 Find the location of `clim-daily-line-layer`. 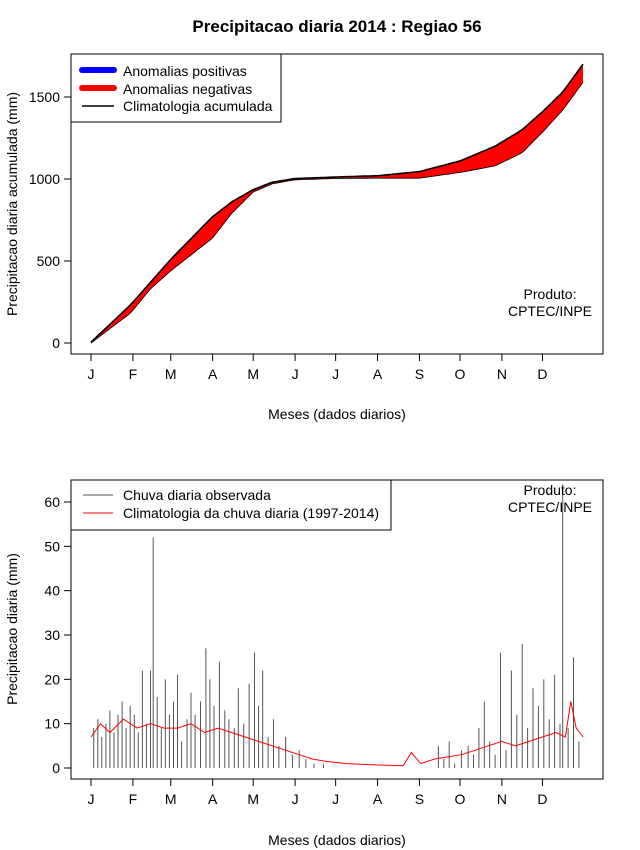

clim-daily-line-layer is located at coordinates (337, 734).